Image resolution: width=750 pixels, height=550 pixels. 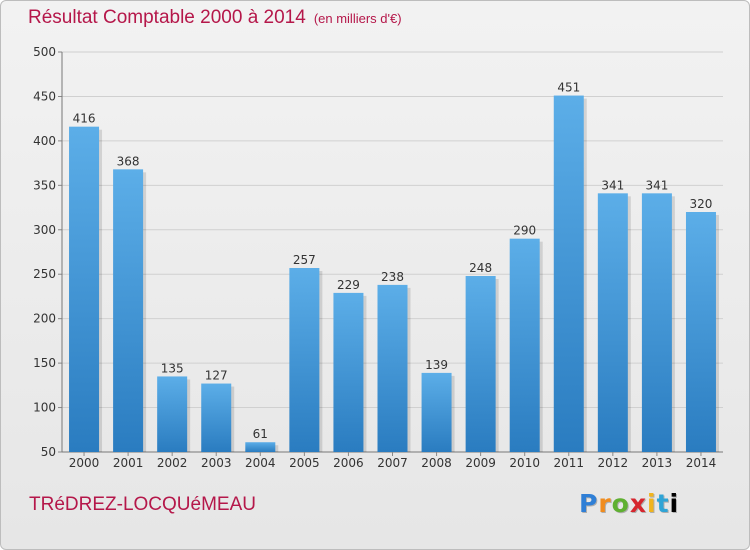 I want to click on x-tick-label: 2000, so click(x=84, y=463).